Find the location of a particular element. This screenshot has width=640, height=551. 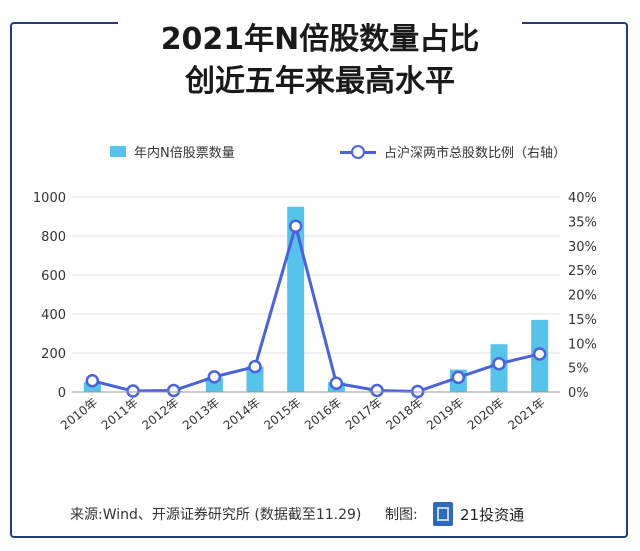

x-tick-label: 2017年 is located at coordinates (364, 413).